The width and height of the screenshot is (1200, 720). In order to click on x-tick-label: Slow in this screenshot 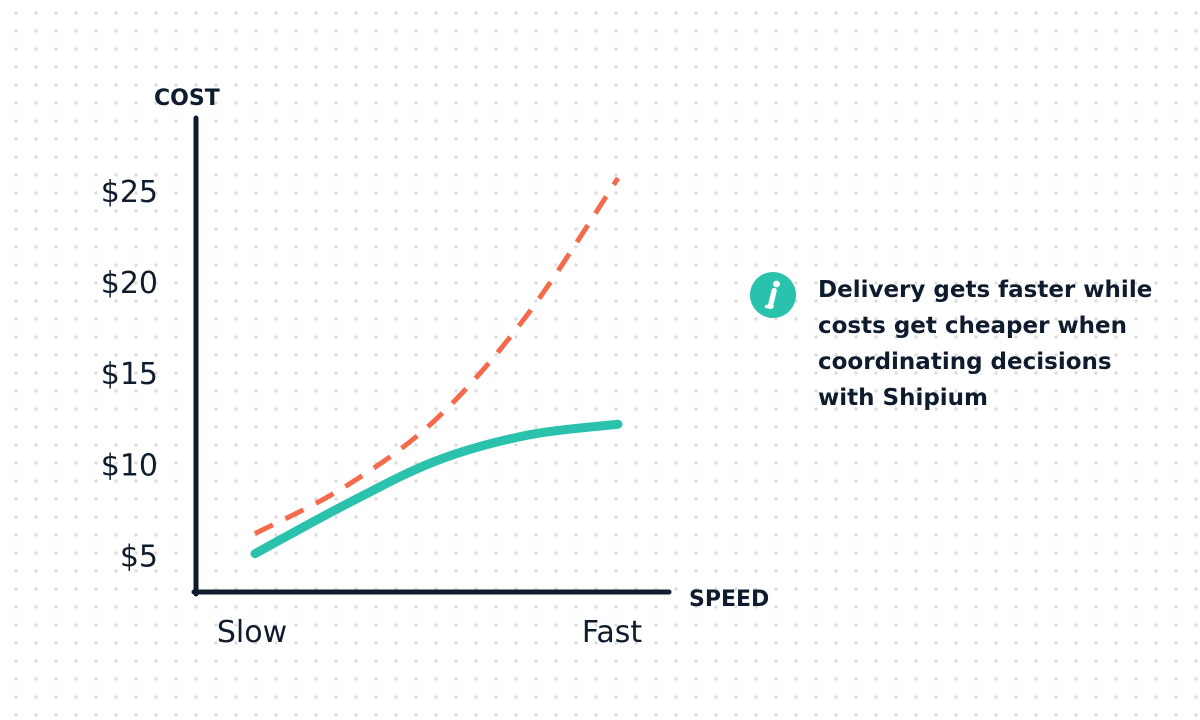, I will do `click(252, 632)`.